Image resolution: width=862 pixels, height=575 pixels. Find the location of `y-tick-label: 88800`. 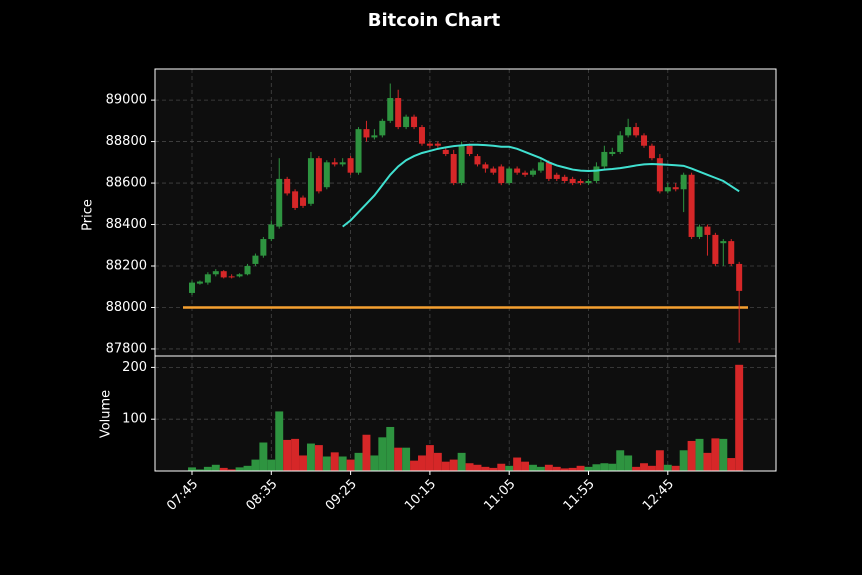

y-tick-label: 88800 is located at coordinates (126, 141).